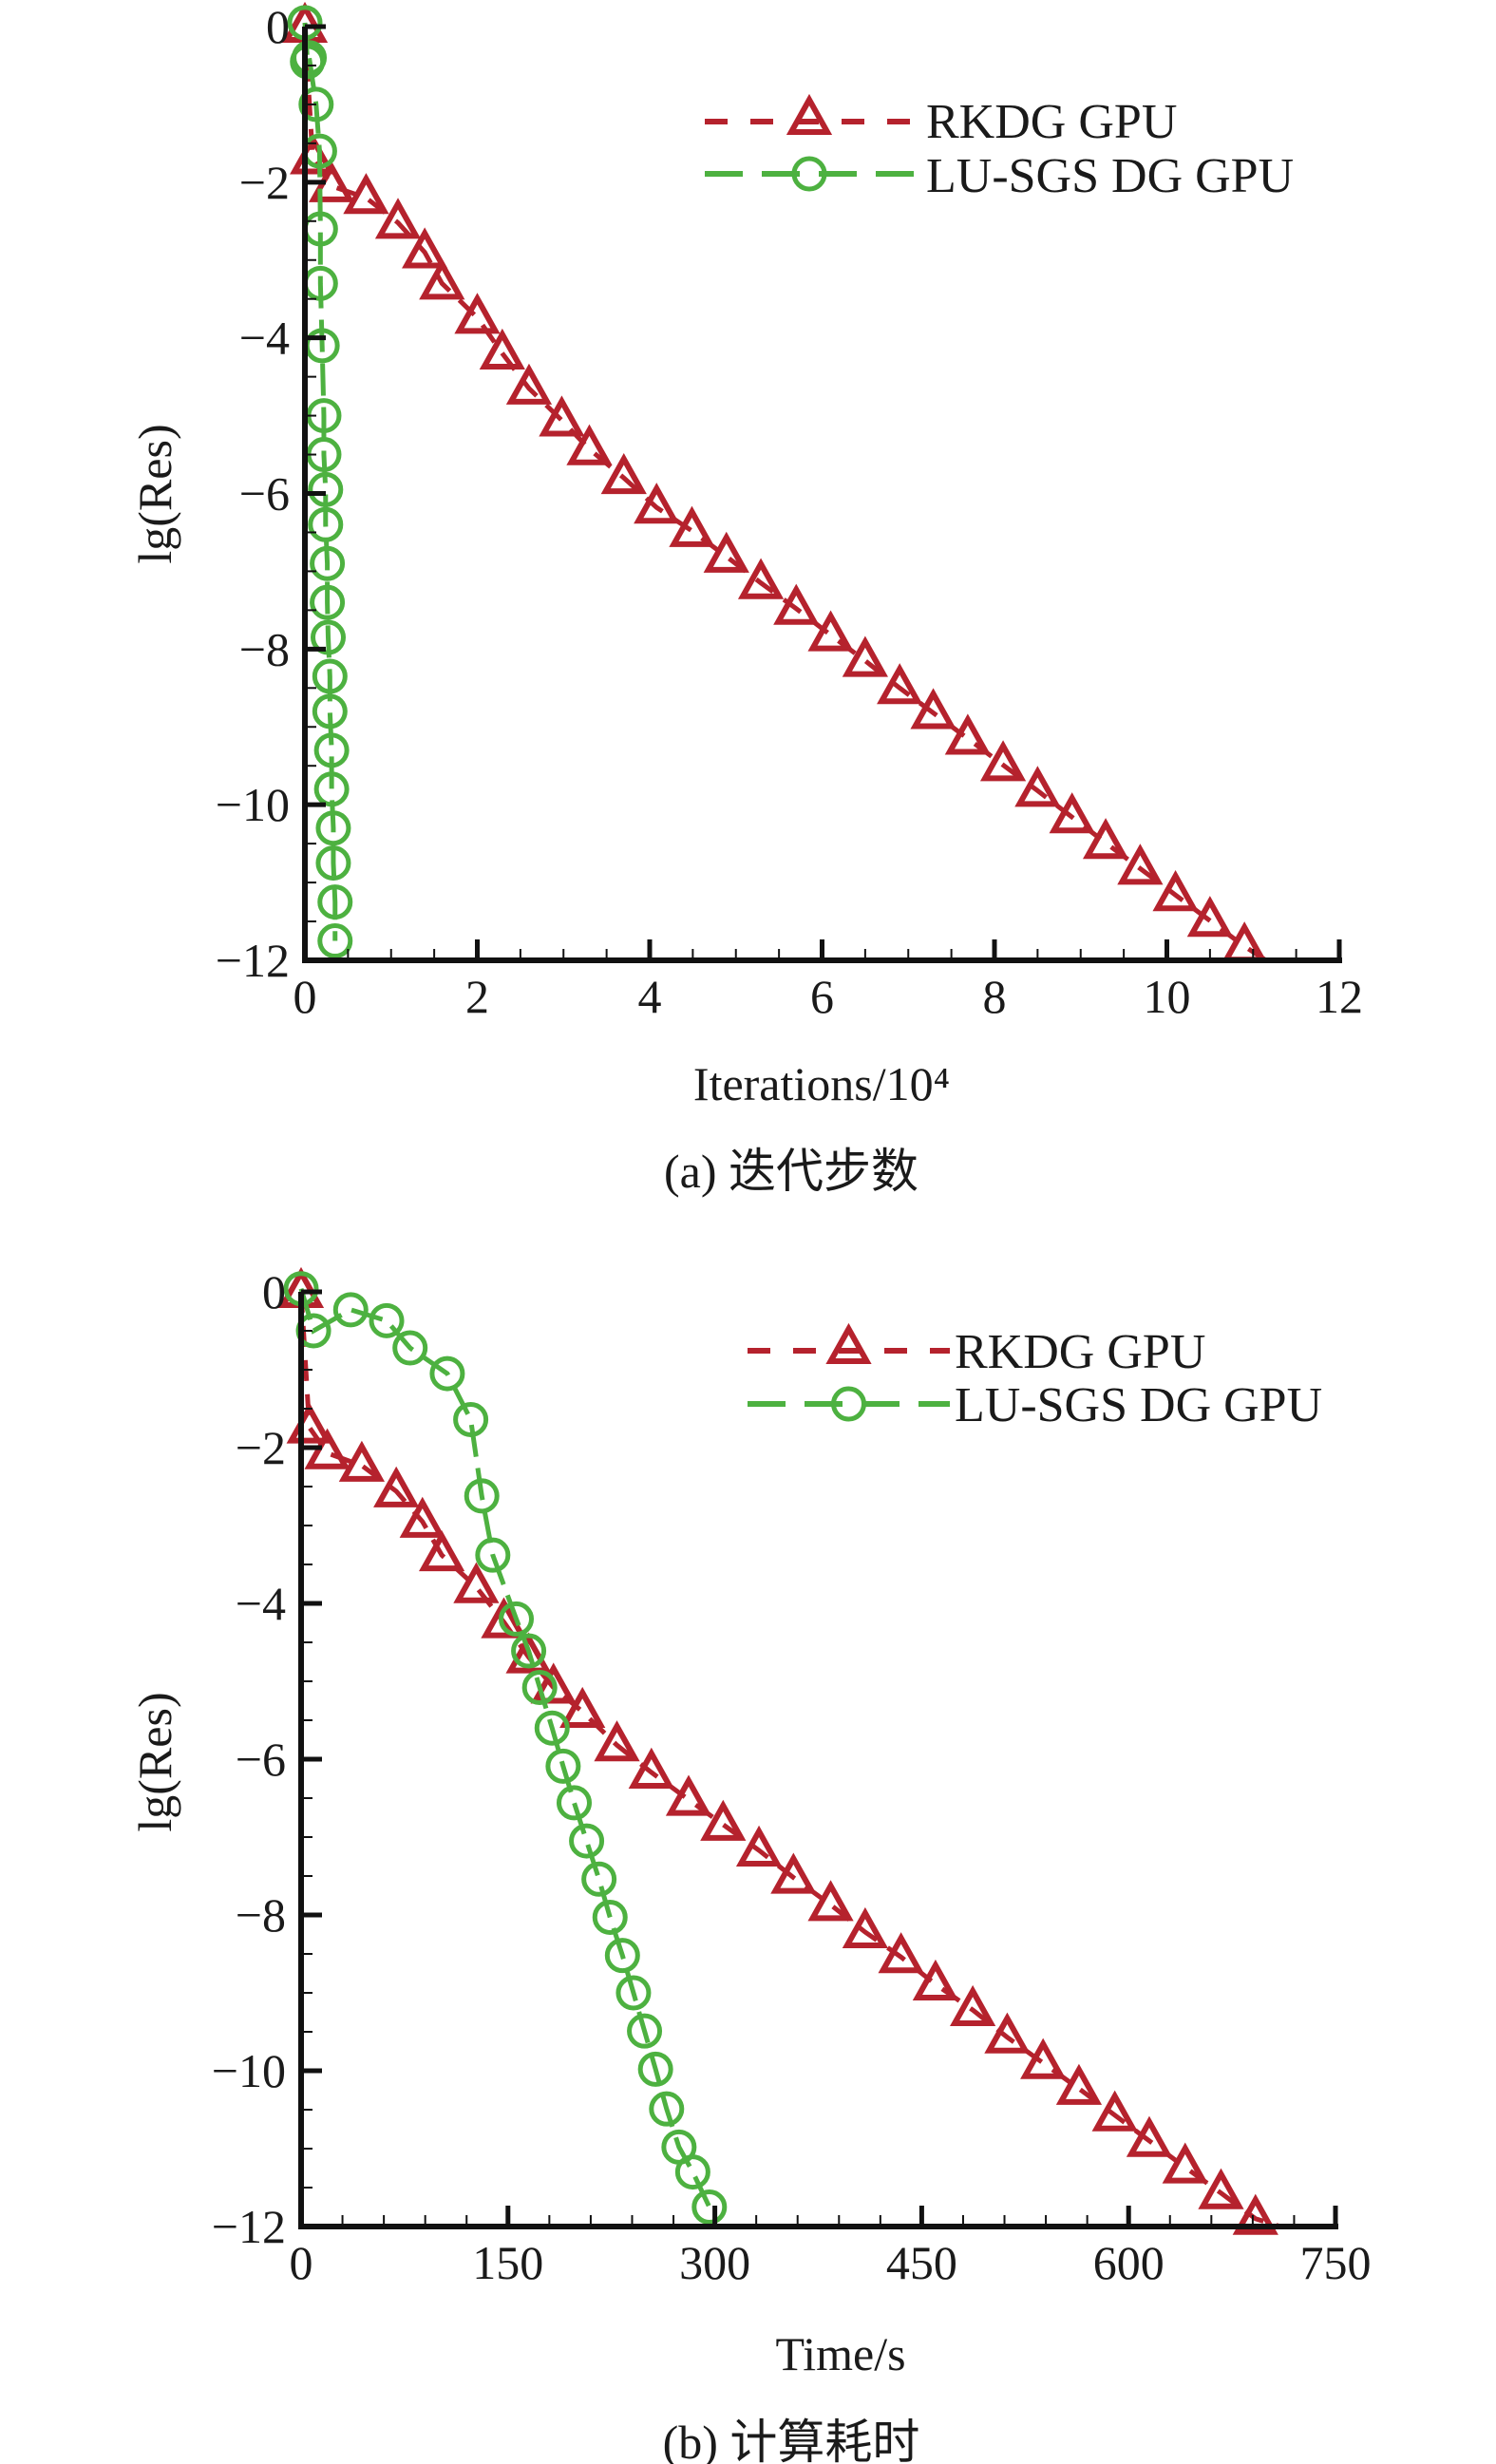  I want to click on x-tick-label: 10, so click(1167, 996).